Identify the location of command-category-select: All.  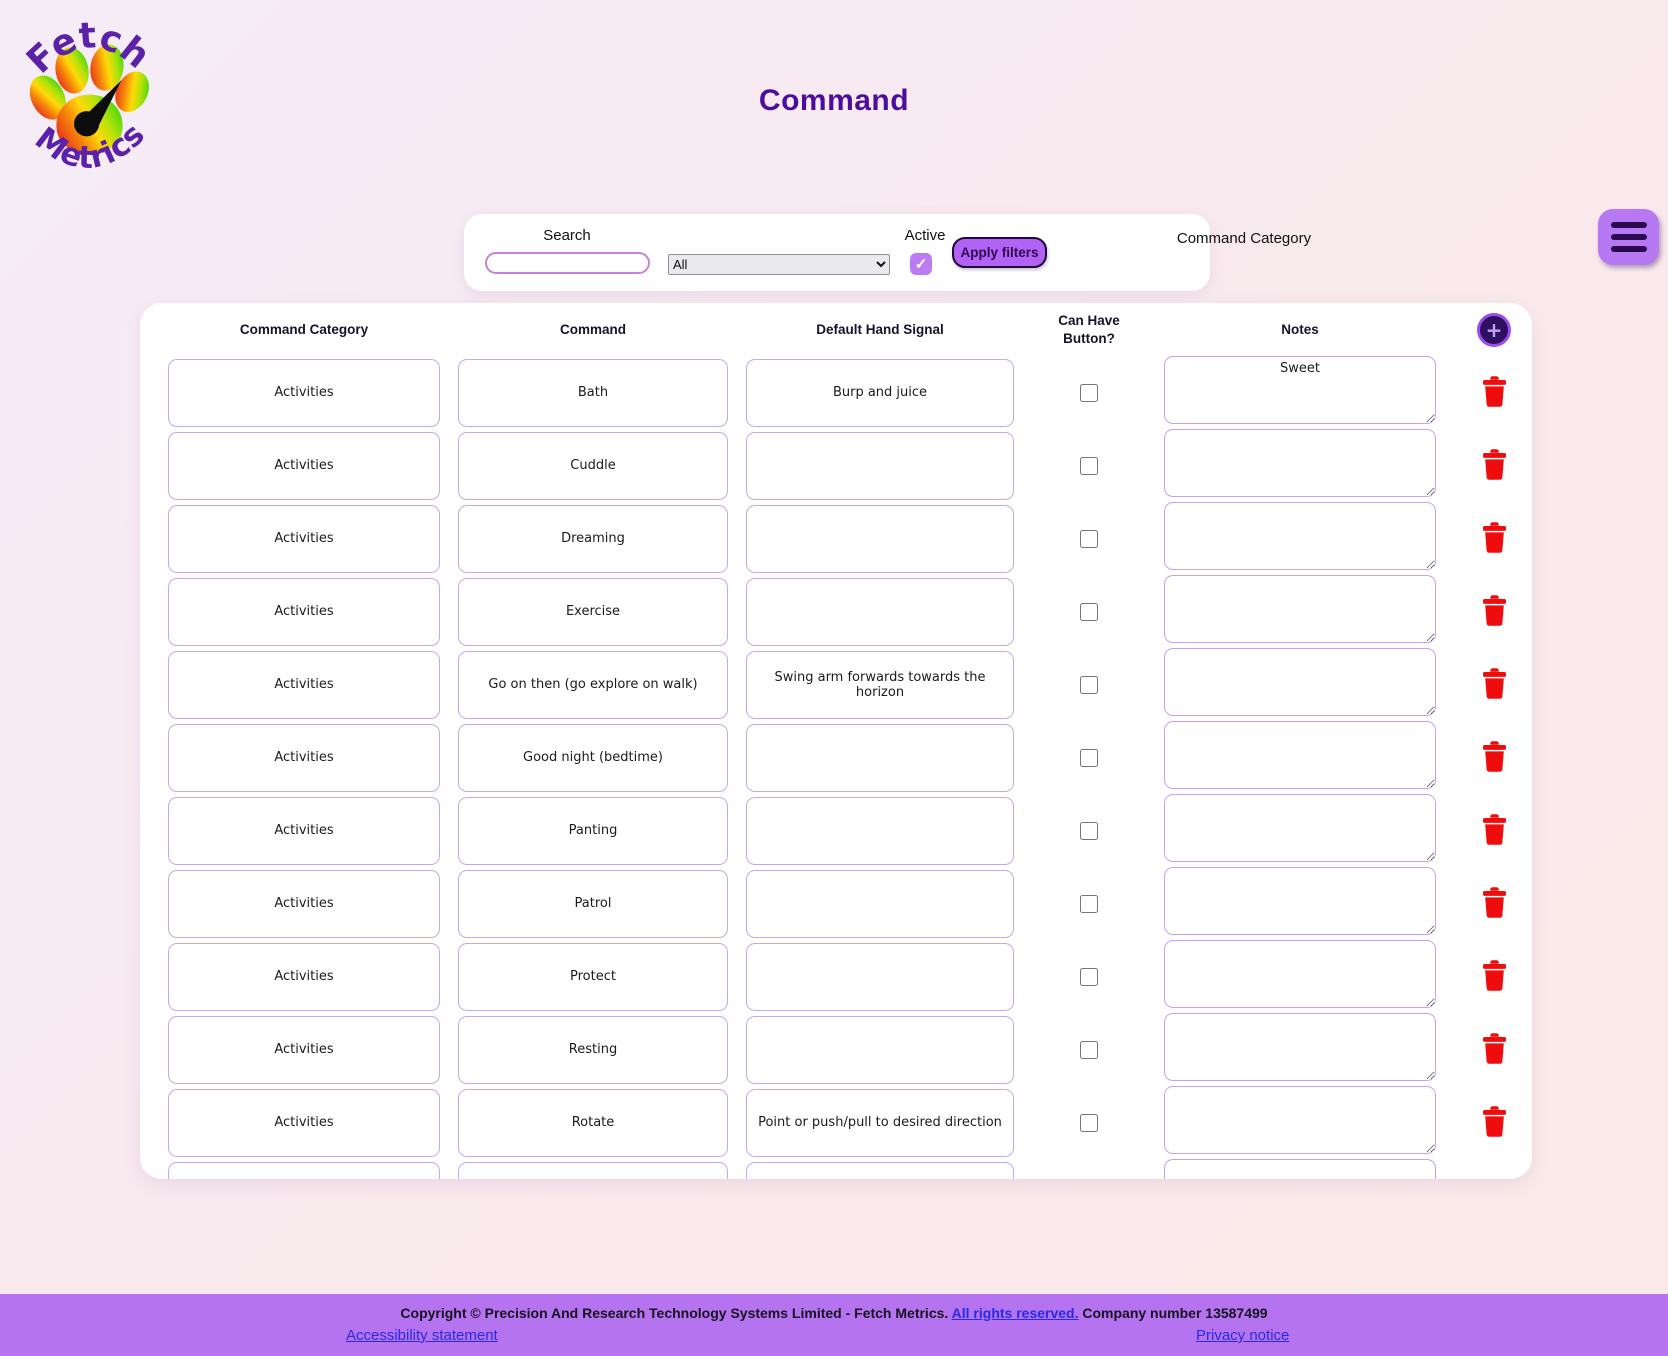
(779, 264).